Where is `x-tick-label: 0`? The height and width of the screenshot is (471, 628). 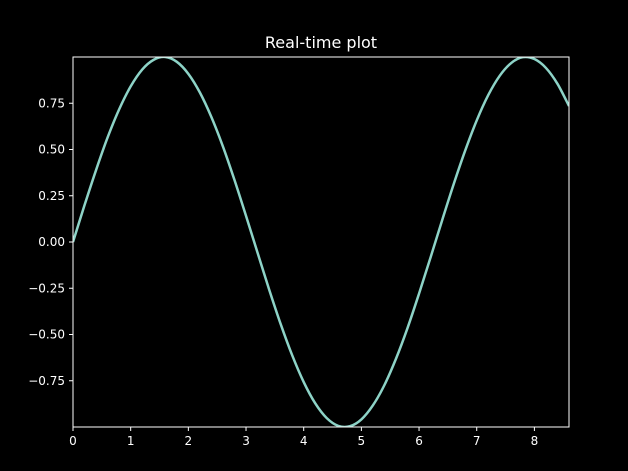
x-tick-label: 0 is located at coordinates (73, 441).